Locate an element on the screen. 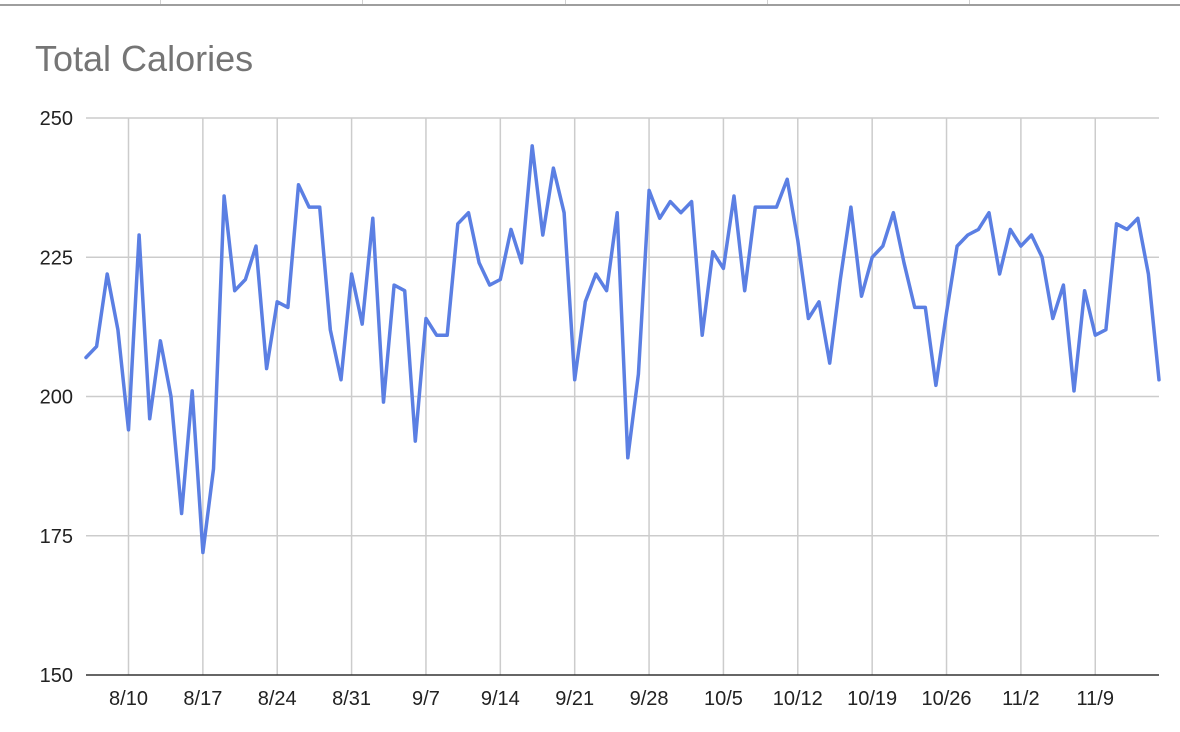  x-tick-label: 9/28 is located at coordinates (649, 699).